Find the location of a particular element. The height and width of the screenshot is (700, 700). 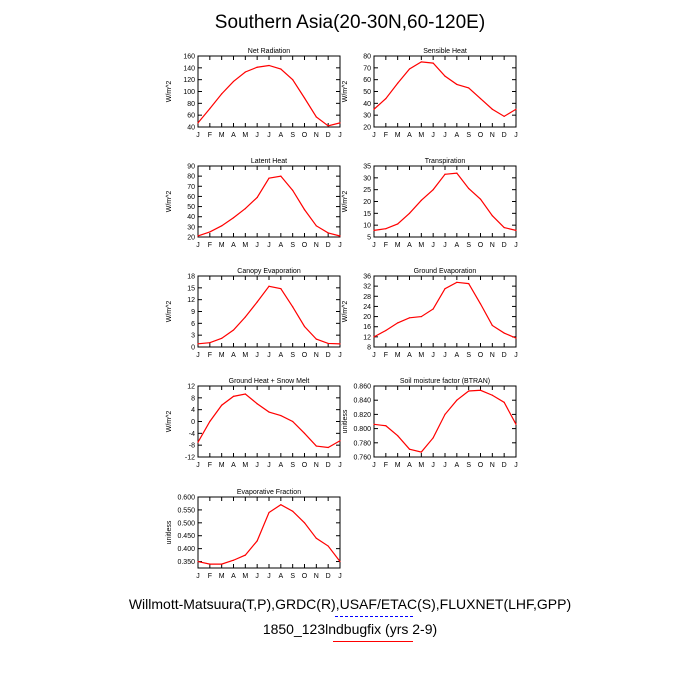

y-tick-label: 35 is located at coordinates (367, 167).